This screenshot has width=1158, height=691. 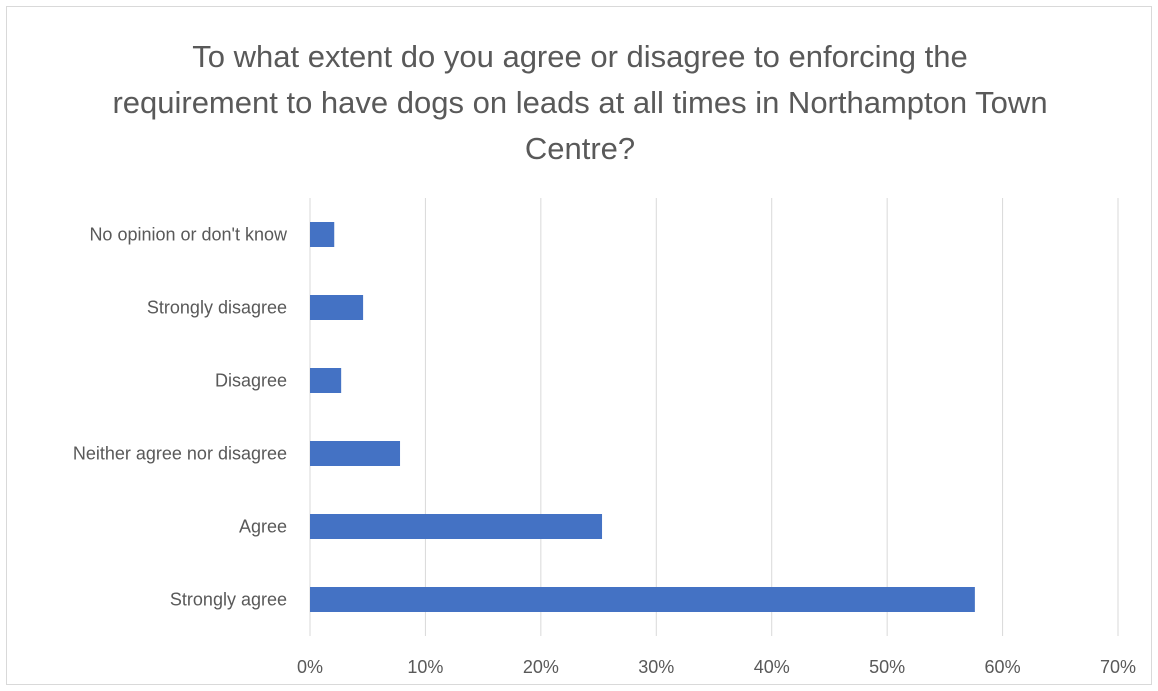 I want to click on x-tick-label: 40%, so click(x=772, y=667).